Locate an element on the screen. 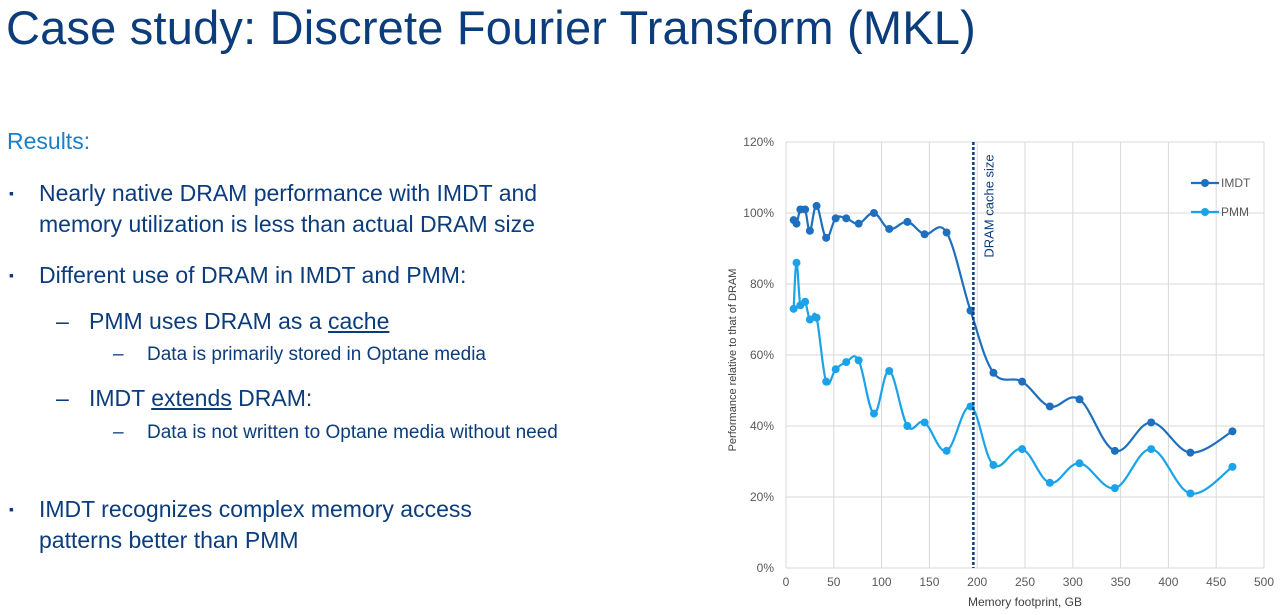 This screenshot has height=615, width=1280. y-tick-label: 80% is located at coordinates (762, 284).